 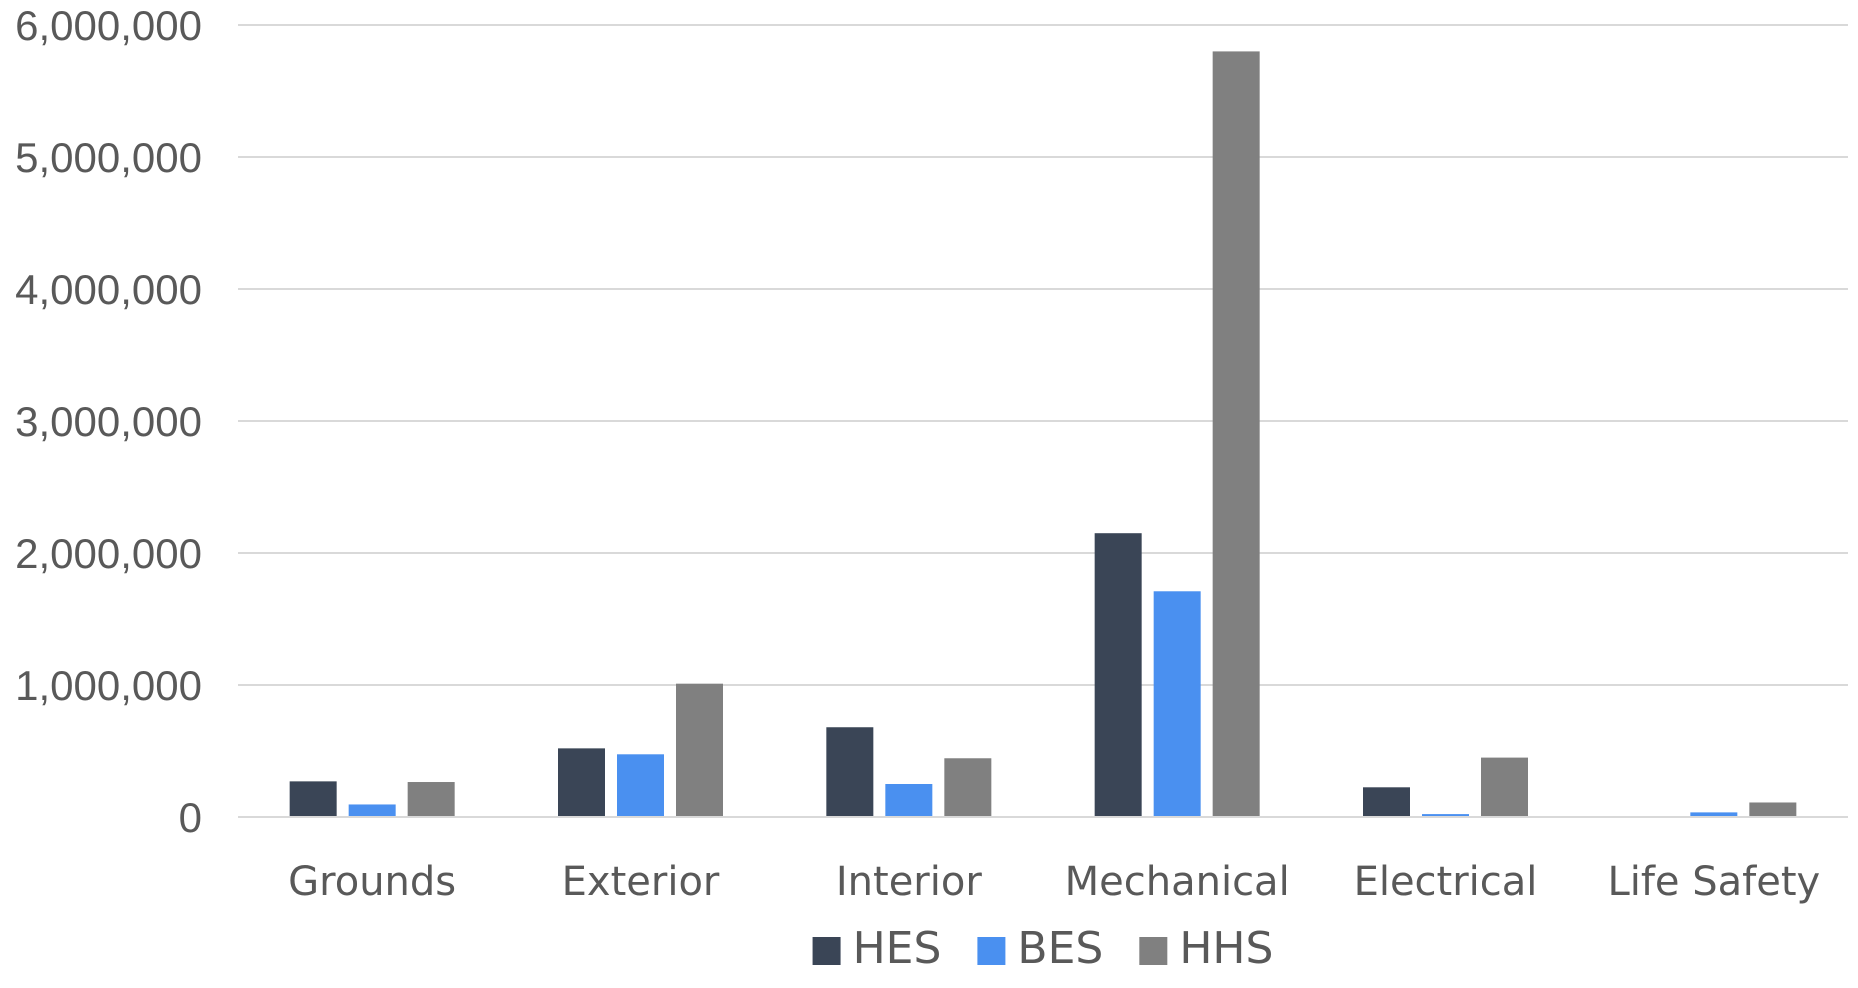 What do you see at coordinates (108, 289) in the screenshot?
I see `y-tick-label: 4,000,000` at bounding box center [108, 289].